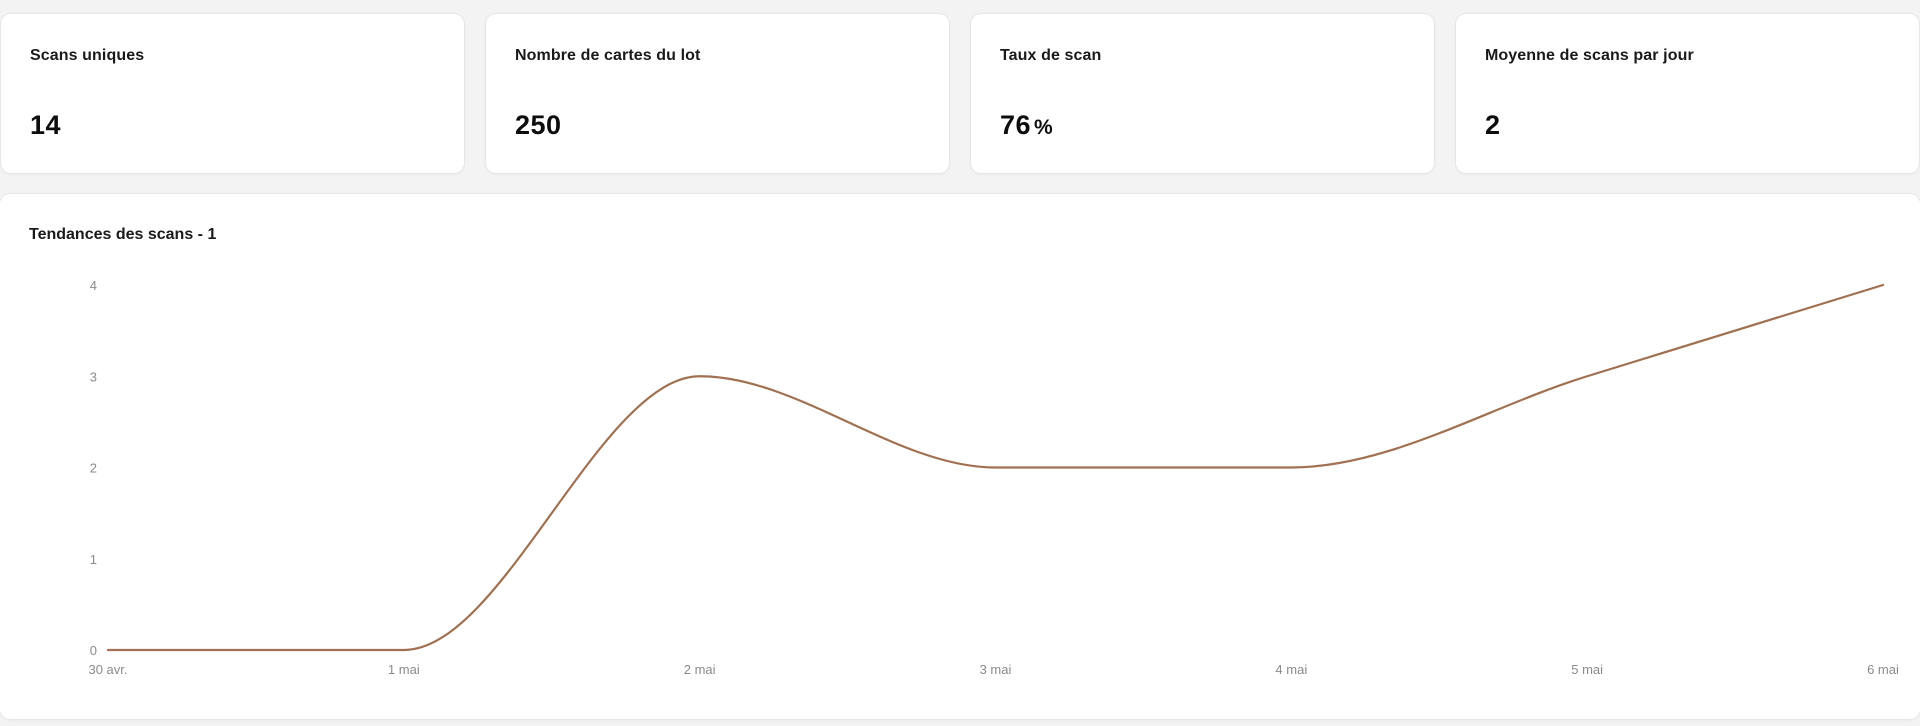 The image size is (1920, 726). What do you see at coordinates (1051, 55) in the screenshot?
I see `stat-card-label: Taux de scan` at bounding box center [1051, 55].